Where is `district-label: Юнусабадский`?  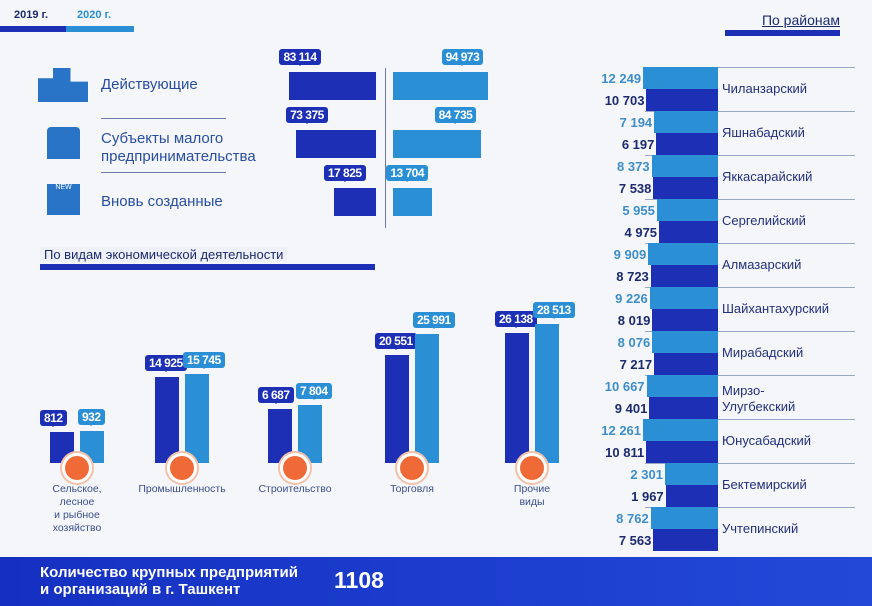 district-label: Юнусабадский is located at coordinates (767, 440).